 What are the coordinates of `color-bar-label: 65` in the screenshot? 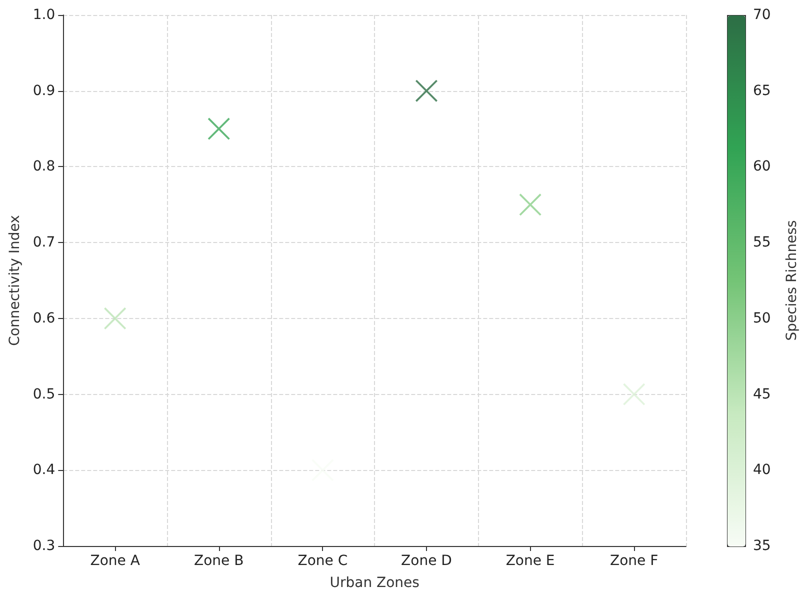 It's located at (762, 90).